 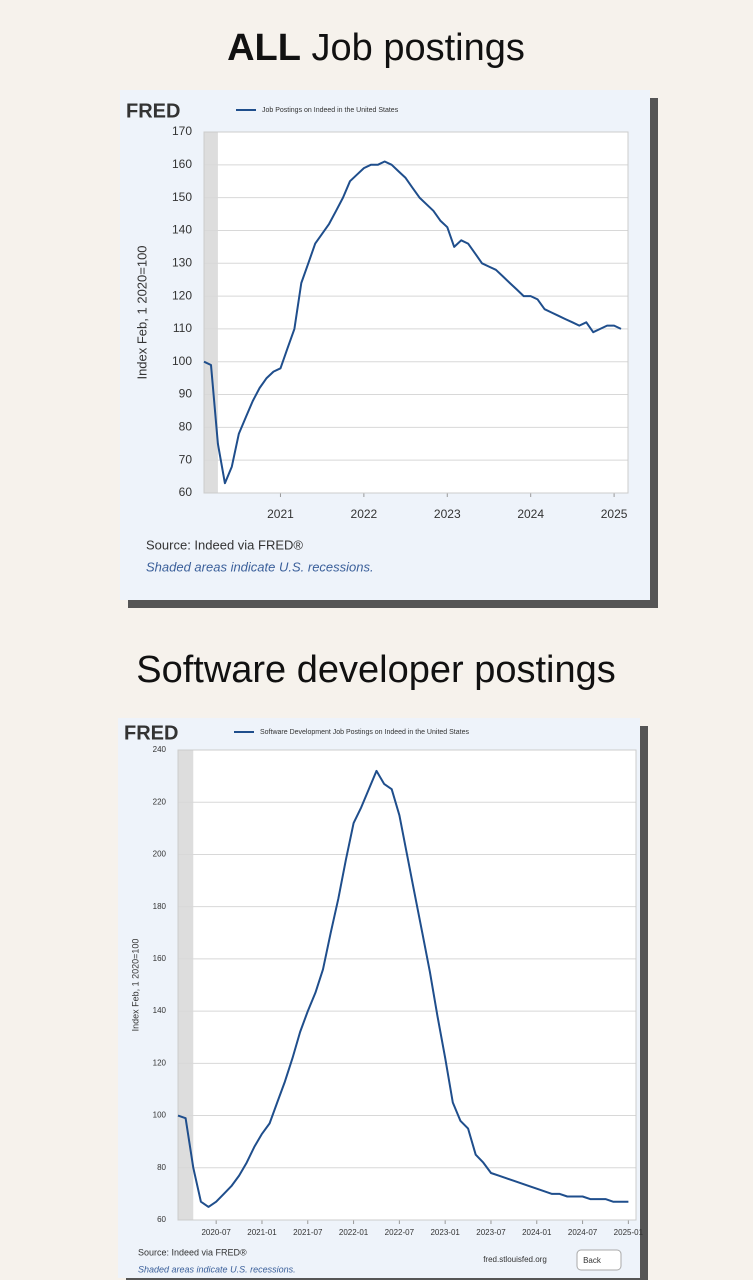 I want to click on heading-text: Software developer postings, so click(x=376, y=670).